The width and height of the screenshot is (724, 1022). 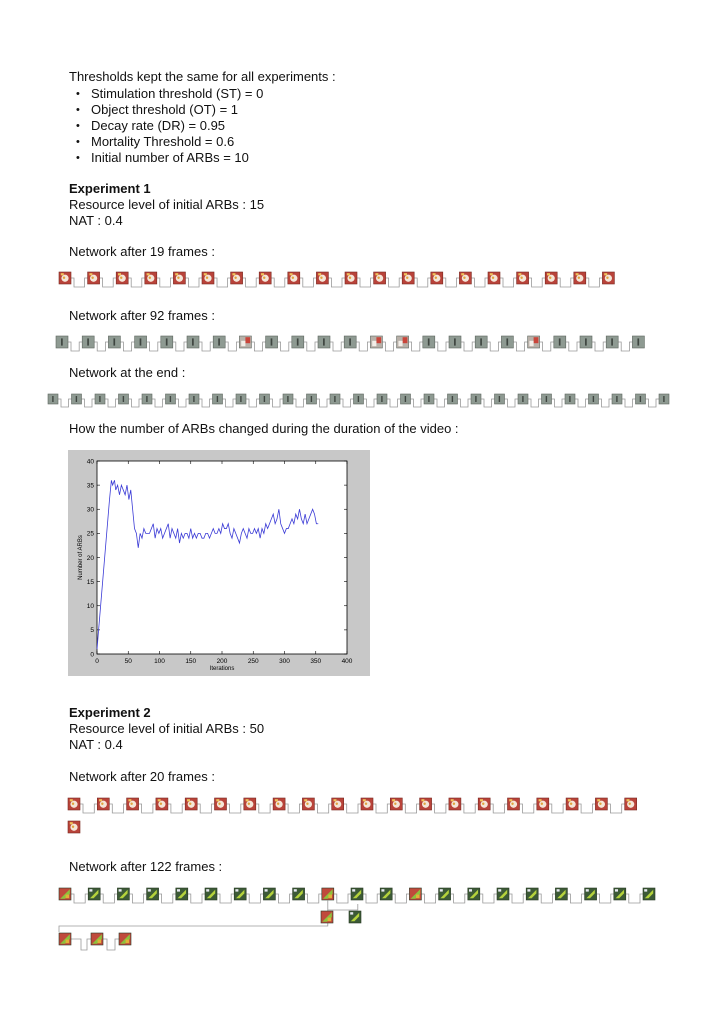 What do you see at coordinates (222, 557) in the screenshot?
I see `plot-area` at bounding box center [222, 557].